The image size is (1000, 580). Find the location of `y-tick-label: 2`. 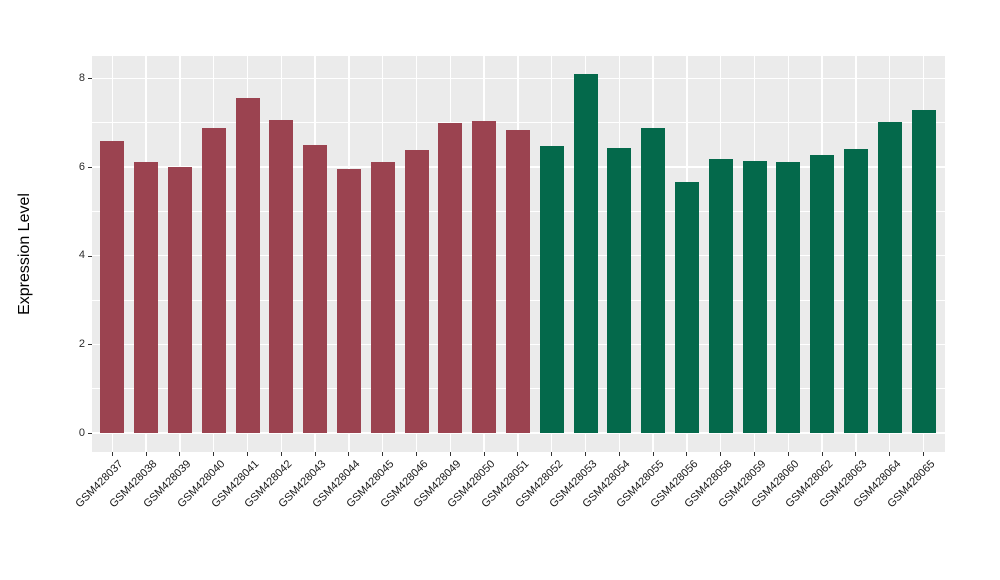

y-tick-label: 2 is located at coordinates (81, 343).